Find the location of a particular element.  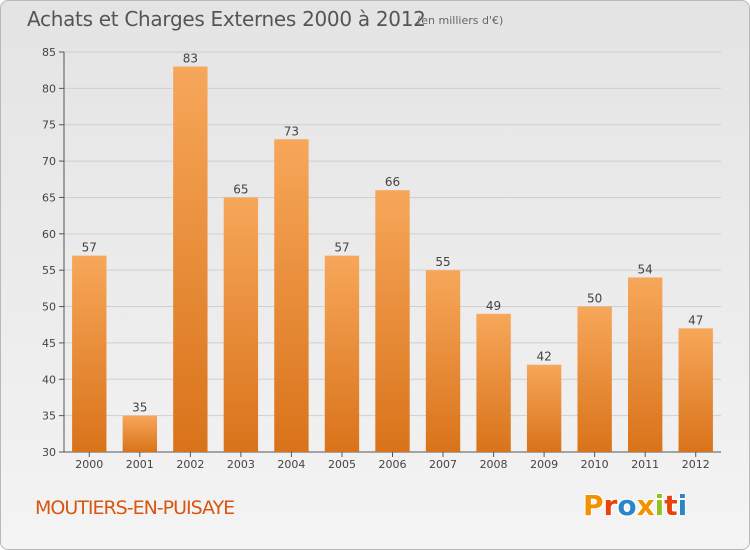

y-tick-label: 30 is located at coordinates (49, 452).